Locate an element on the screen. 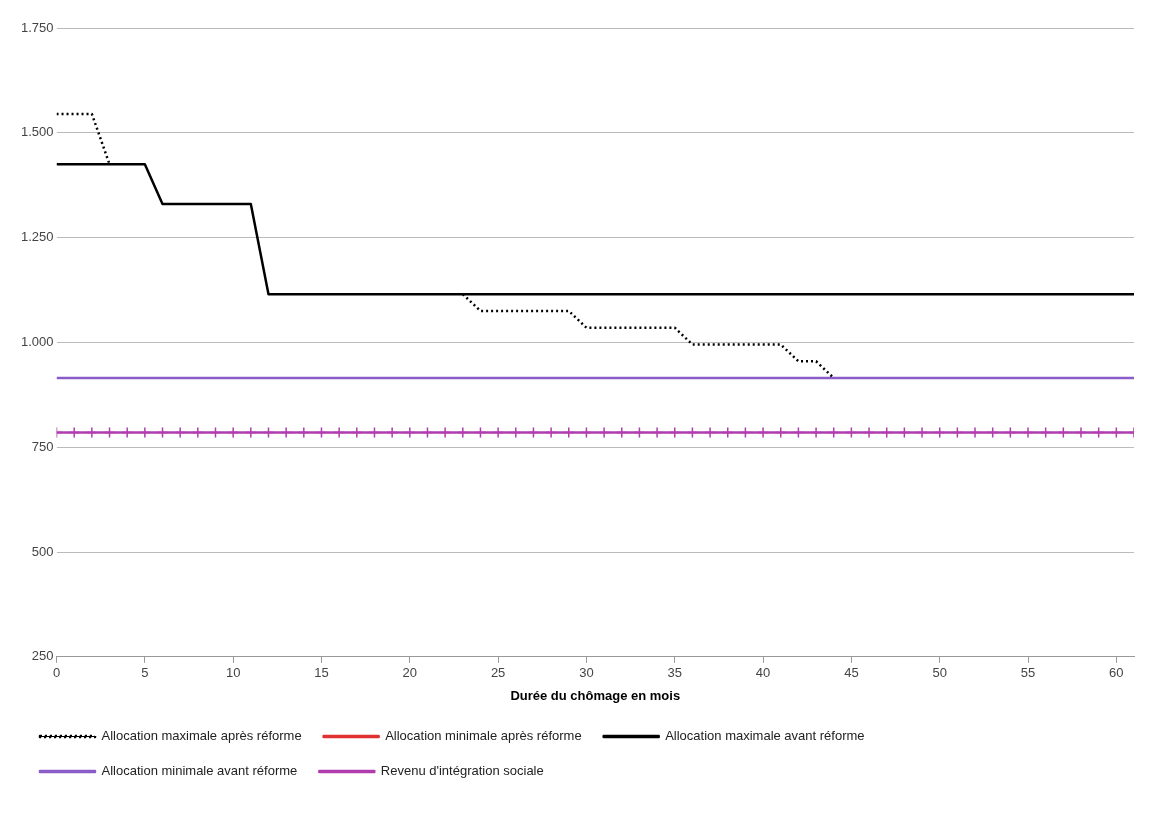 This screenshot has width=1162, height=814. x-tick-label: 15 is located at coordinates (321, 673).